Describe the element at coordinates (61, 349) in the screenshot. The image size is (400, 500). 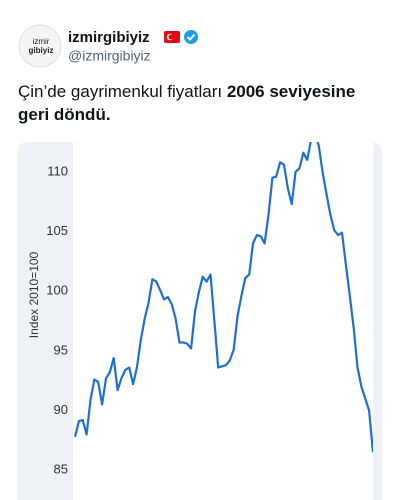
I see `y-tick-label: 95` at that location.